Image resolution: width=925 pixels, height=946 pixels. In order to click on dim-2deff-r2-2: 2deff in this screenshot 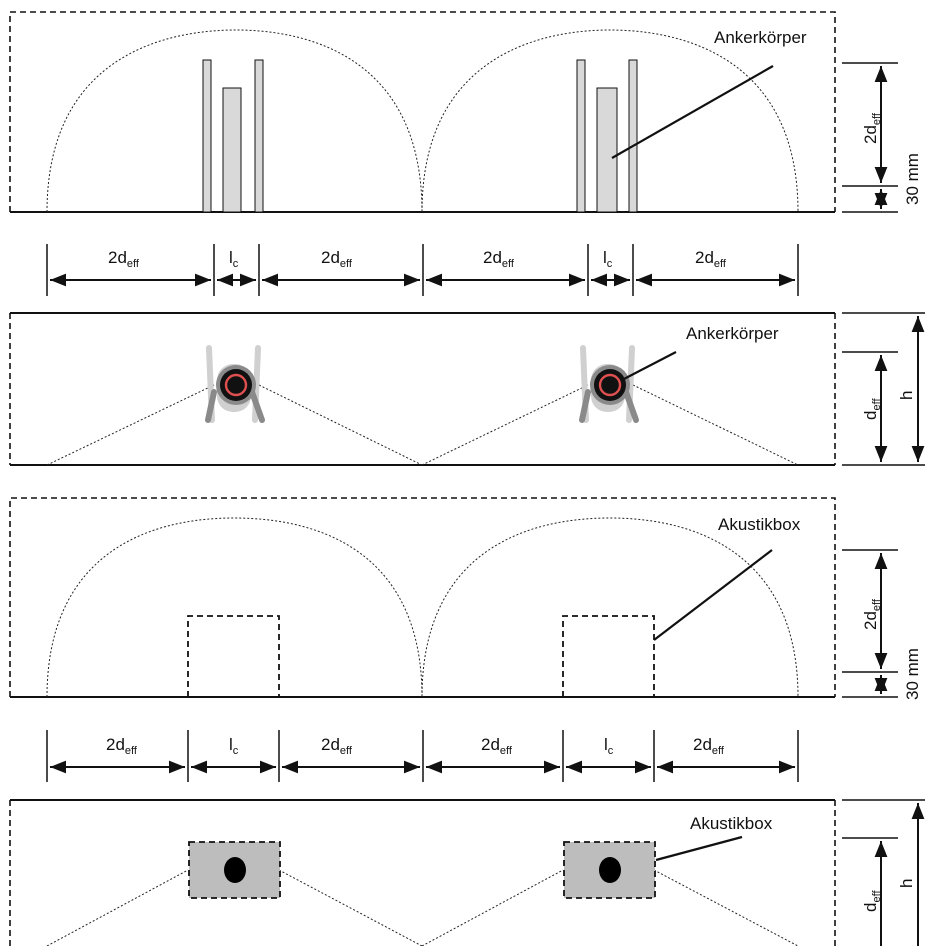, I will do `click(337, 746)`.